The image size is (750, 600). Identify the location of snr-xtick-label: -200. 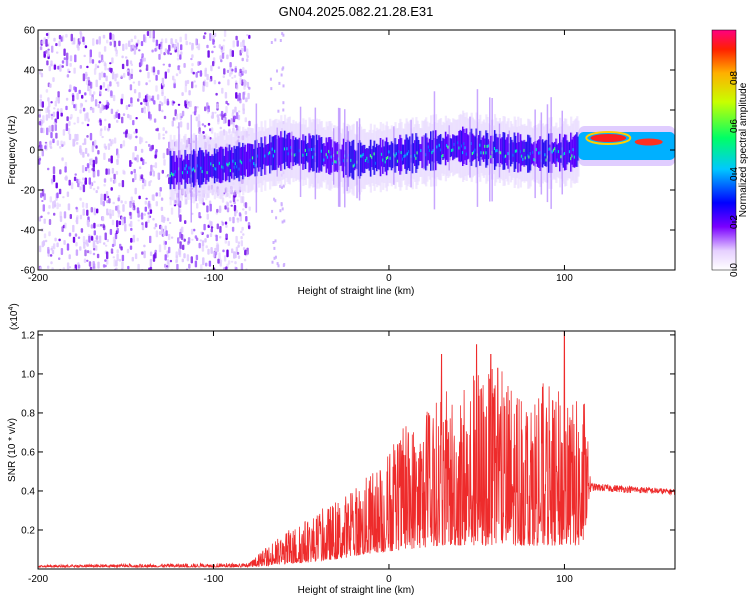
(38, 579).